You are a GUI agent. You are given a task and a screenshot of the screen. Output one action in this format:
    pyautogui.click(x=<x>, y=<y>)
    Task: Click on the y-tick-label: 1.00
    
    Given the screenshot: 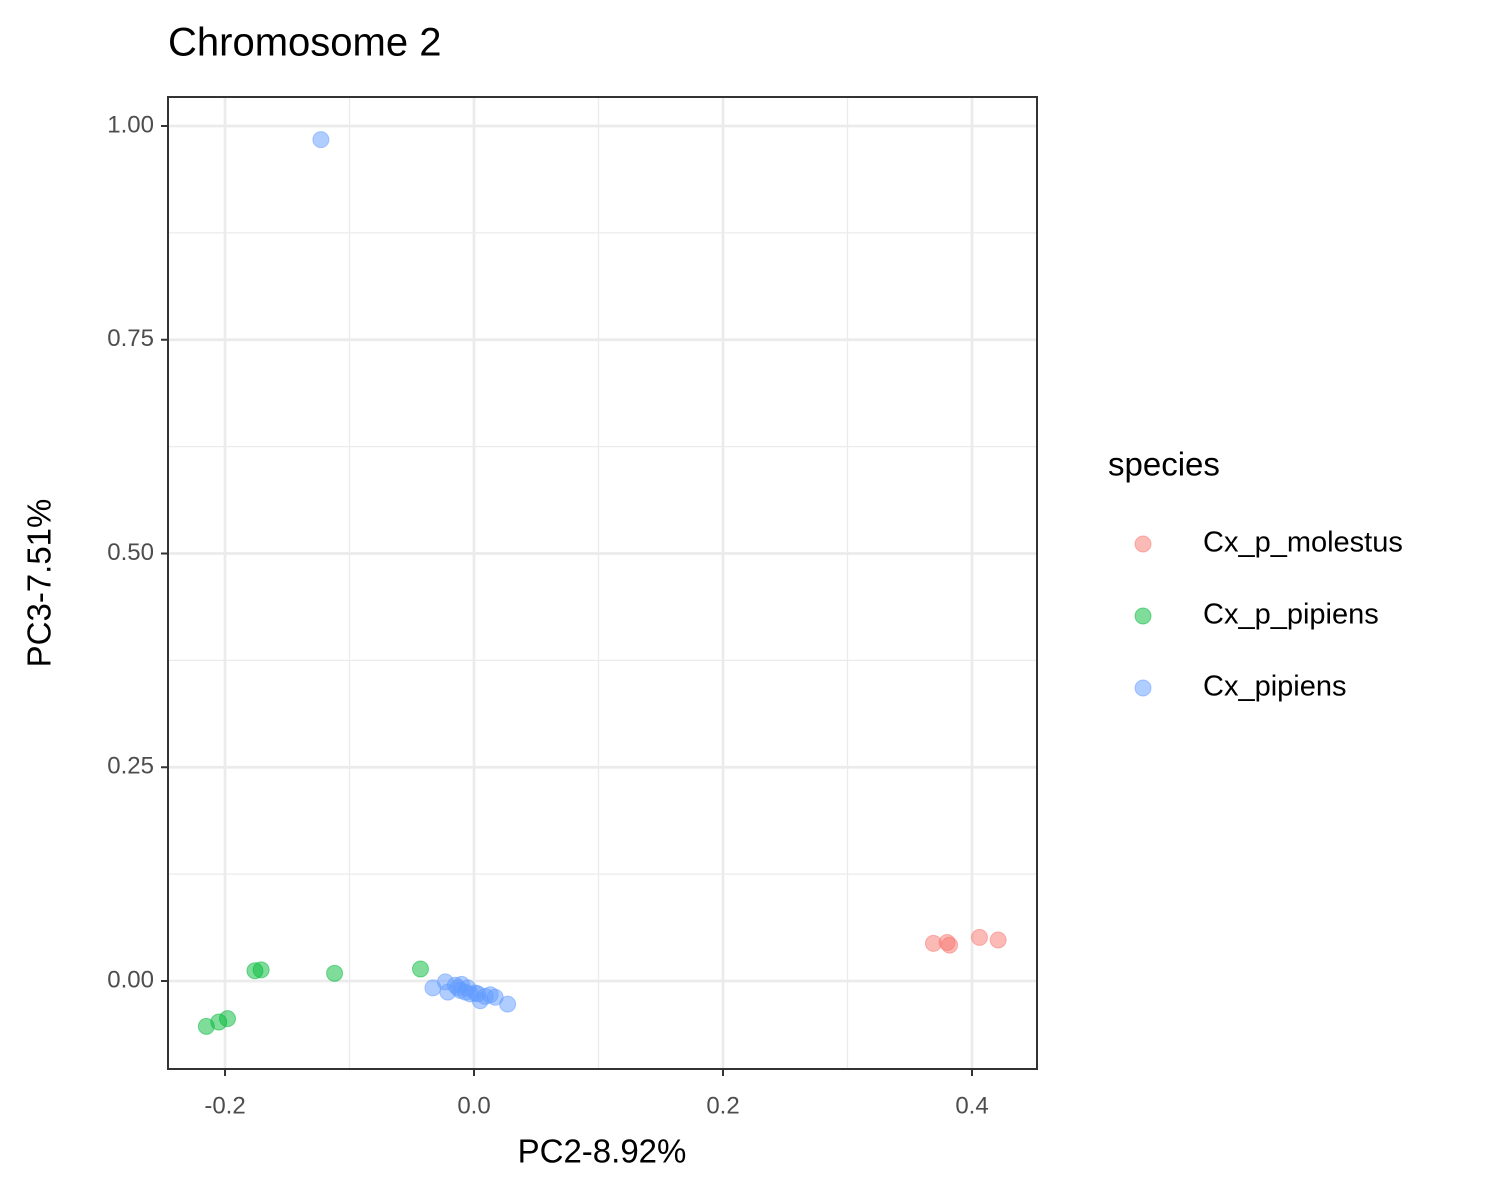 What is the action you would take?
    pyautogui.click(x=130, y=124)
    